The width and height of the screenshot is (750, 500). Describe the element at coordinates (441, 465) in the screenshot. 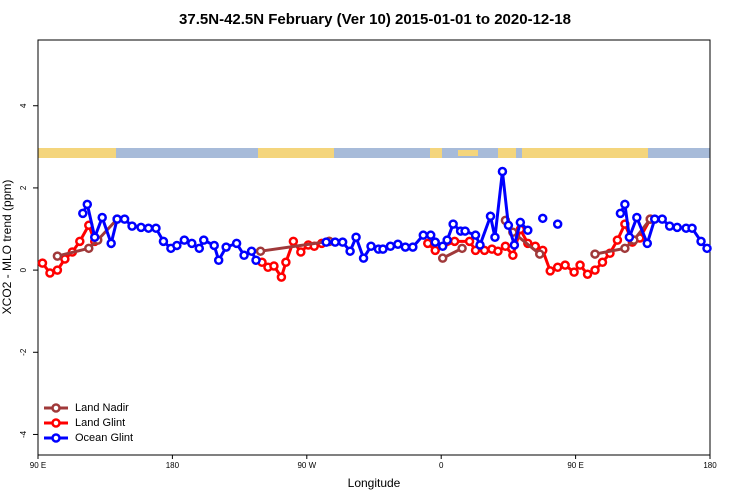

I see `x-tick-label: 0` at that location.